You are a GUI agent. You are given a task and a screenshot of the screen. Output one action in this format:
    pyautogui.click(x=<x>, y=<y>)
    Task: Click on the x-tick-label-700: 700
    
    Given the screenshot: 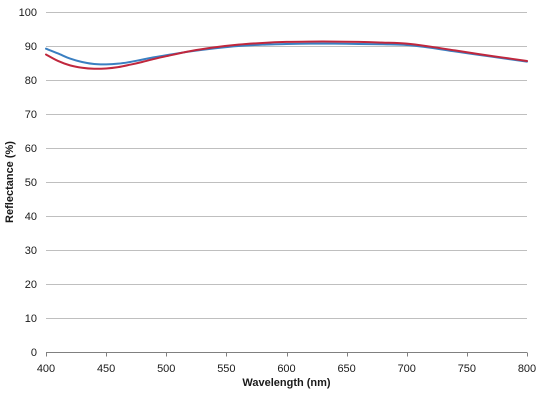 What is the action you would take?
    pyautogui.click(x=407, y=369)
    